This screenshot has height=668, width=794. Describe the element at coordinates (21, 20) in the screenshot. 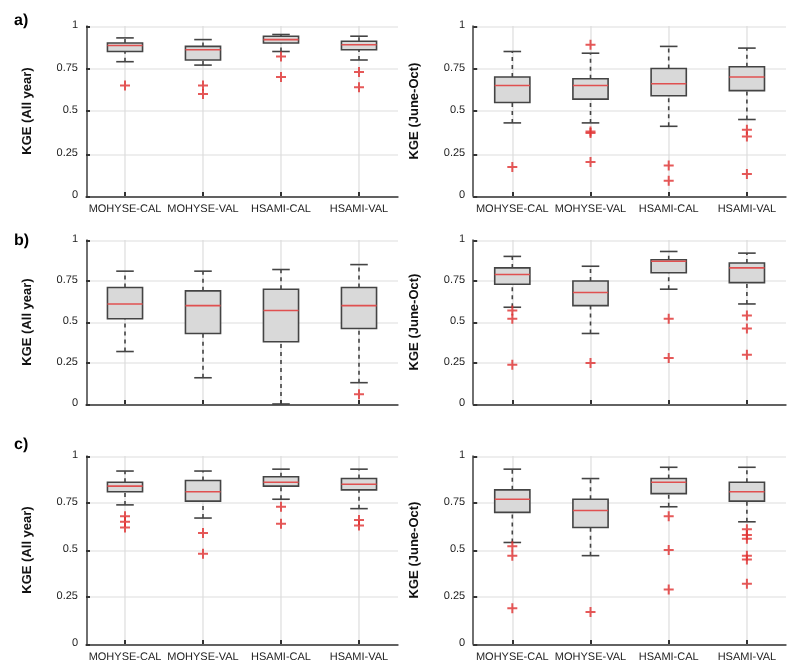

I see `chart-title: a)` at that location.